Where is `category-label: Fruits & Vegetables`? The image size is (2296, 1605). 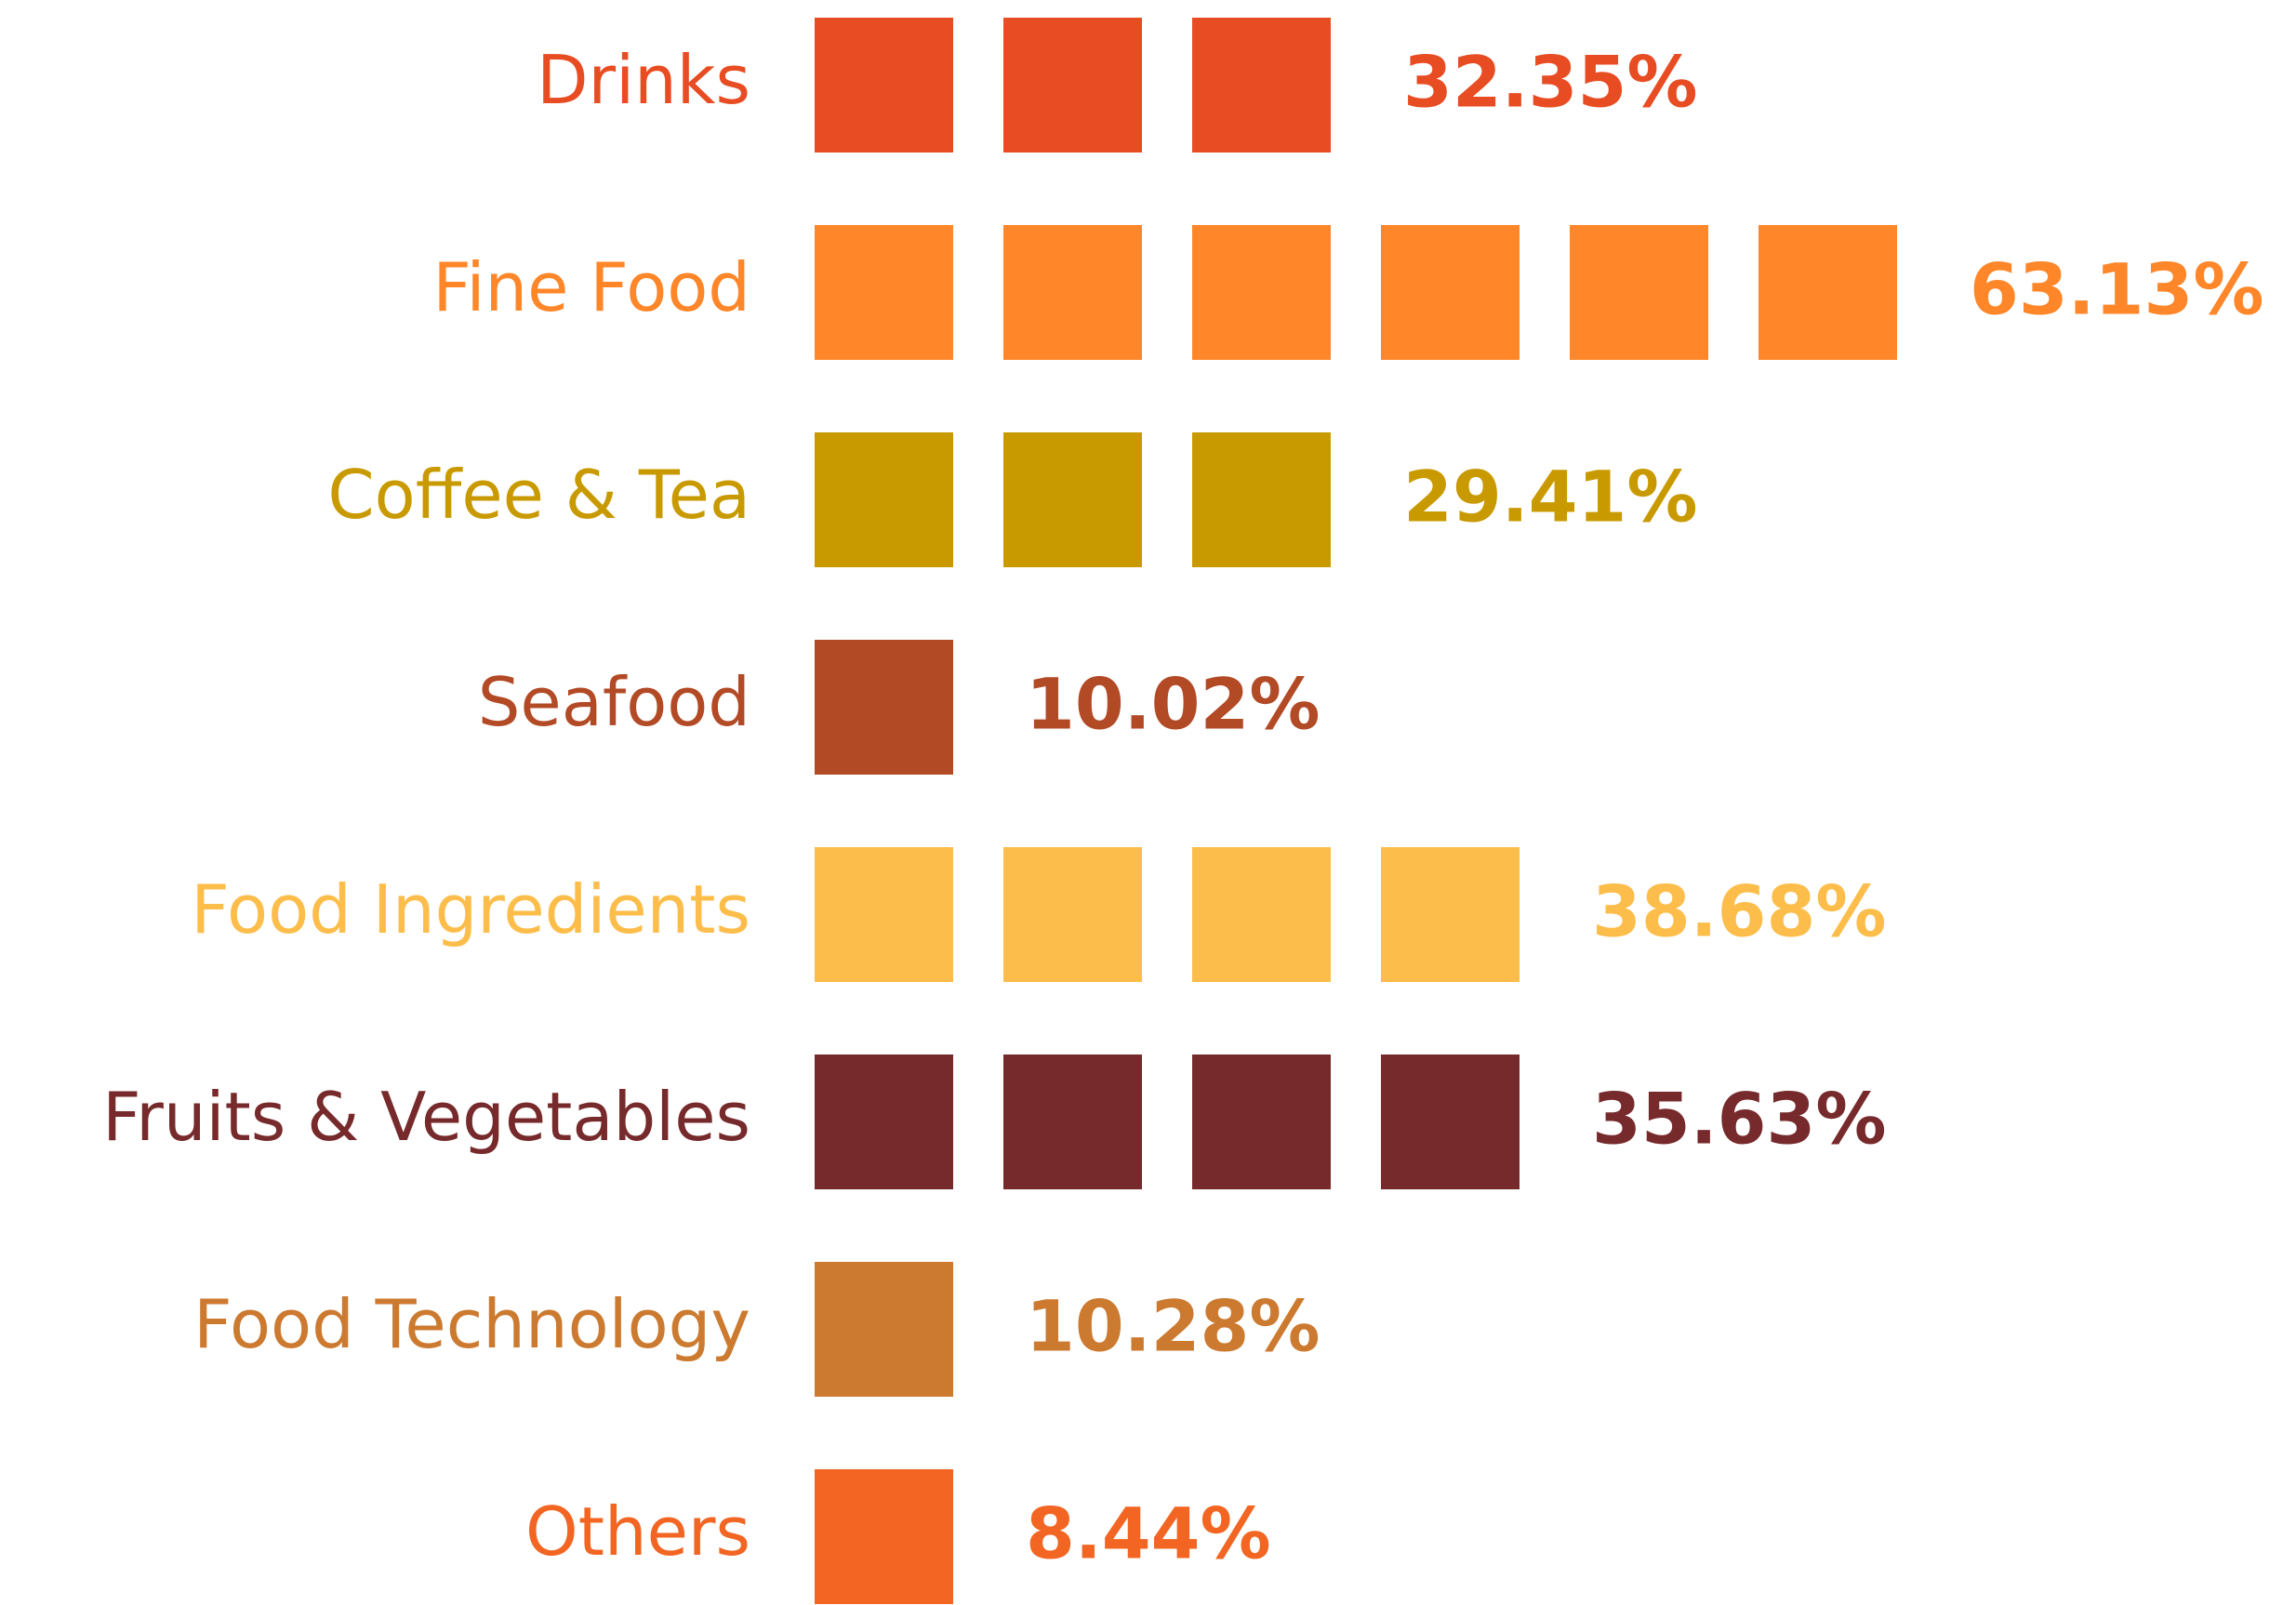 category-label: Fruits & Vegetables is located at coordinates (426, 1117).